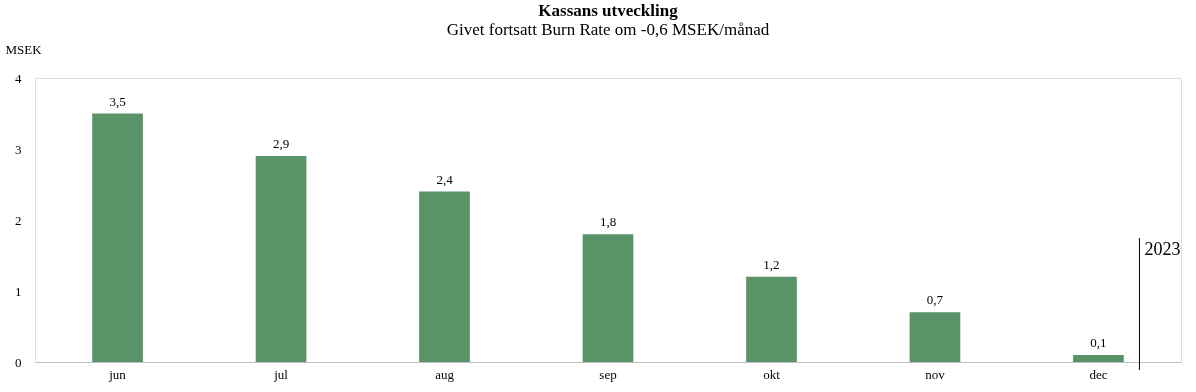 This screenshot has height=392, width=1196. Describe the element at coordinates (608, 10) in the screenshot. I see `chart-title: Kassans utveckling` at that location.